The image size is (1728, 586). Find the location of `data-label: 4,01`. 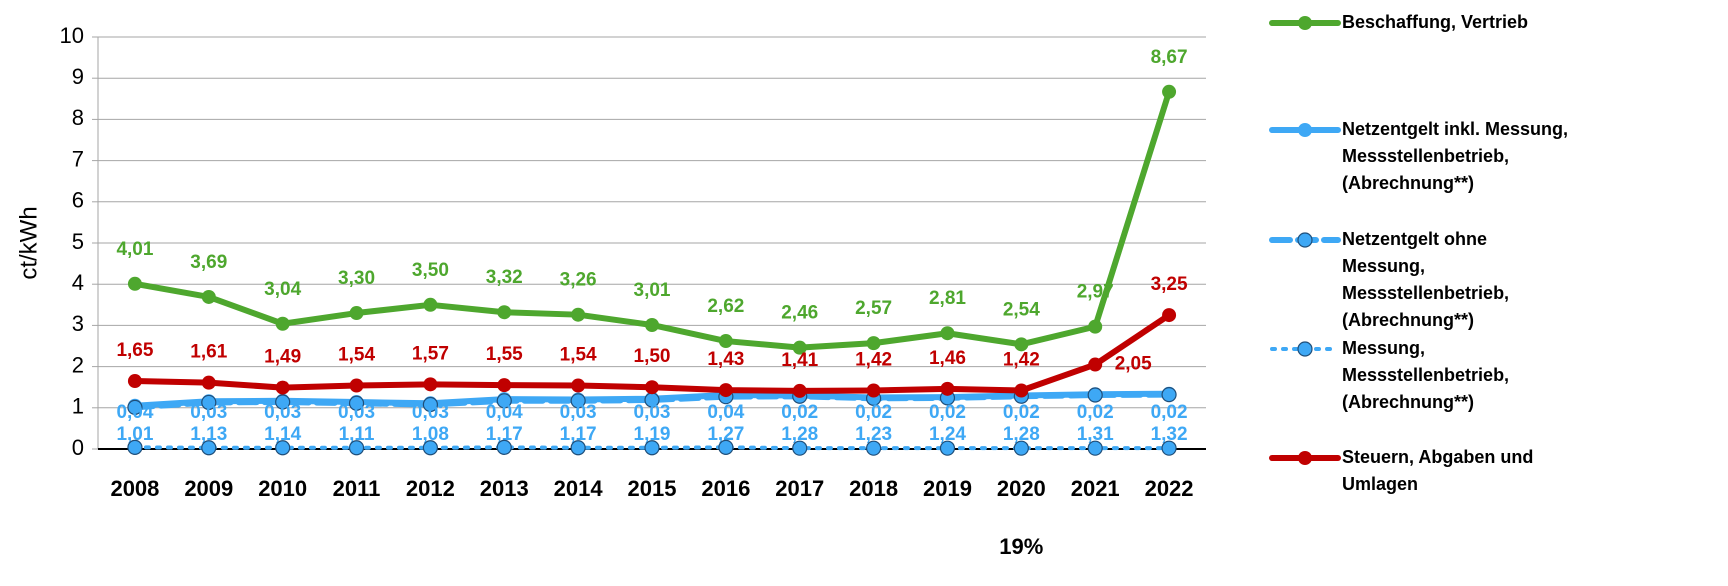

data-label: 4,01 is located at coordinates (134, 249).